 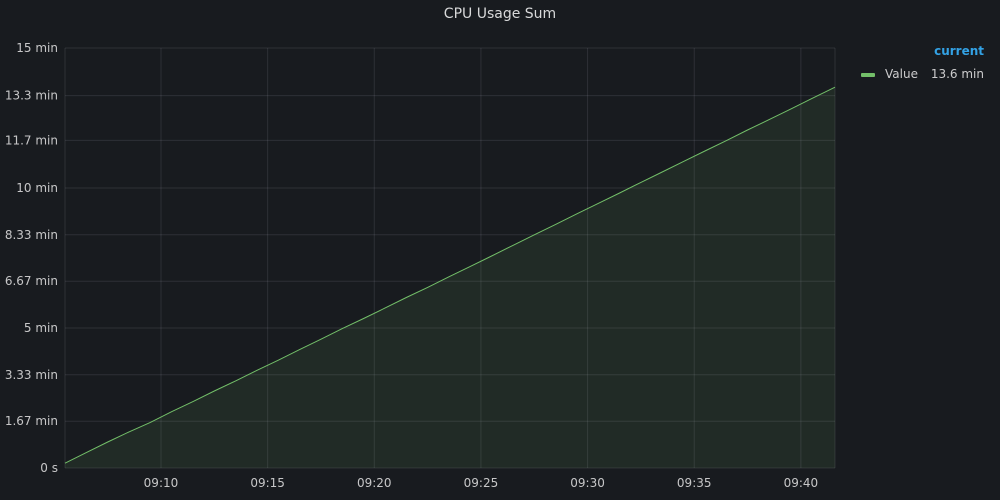 I want to click on x-tick-label: 09:25, so click(x=481, y=483).